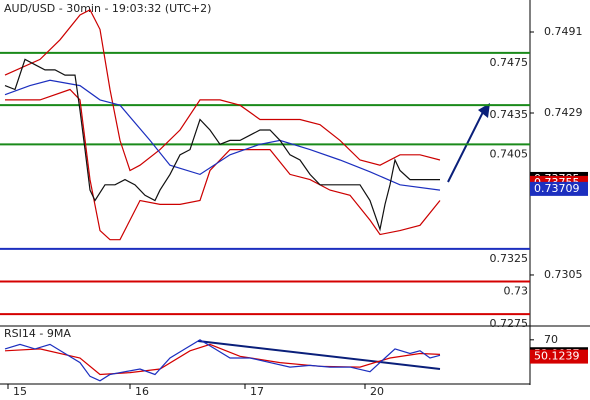  Describe the element at coordinates (509, 153) in the screenshot. I see `level-label: 0.7405` at that location.